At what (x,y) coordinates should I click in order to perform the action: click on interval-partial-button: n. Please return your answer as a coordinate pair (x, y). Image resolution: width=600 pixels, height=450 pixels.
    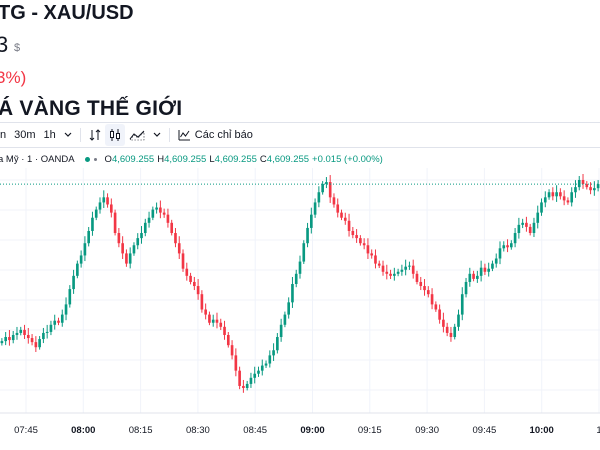
    Looking at the image, I should click on (3, 135).